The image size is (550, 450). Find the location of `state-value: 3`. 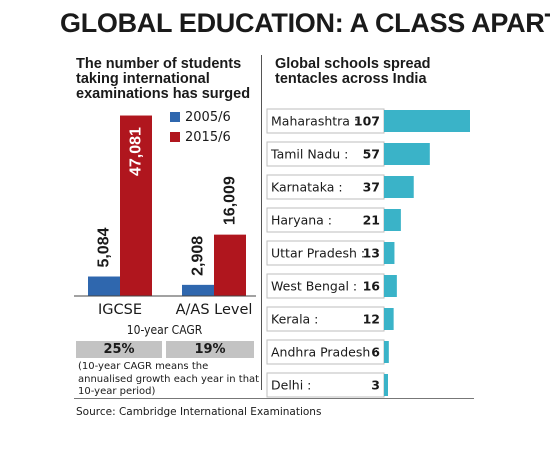

state-value: 3 is located at coordinates (375, 385).